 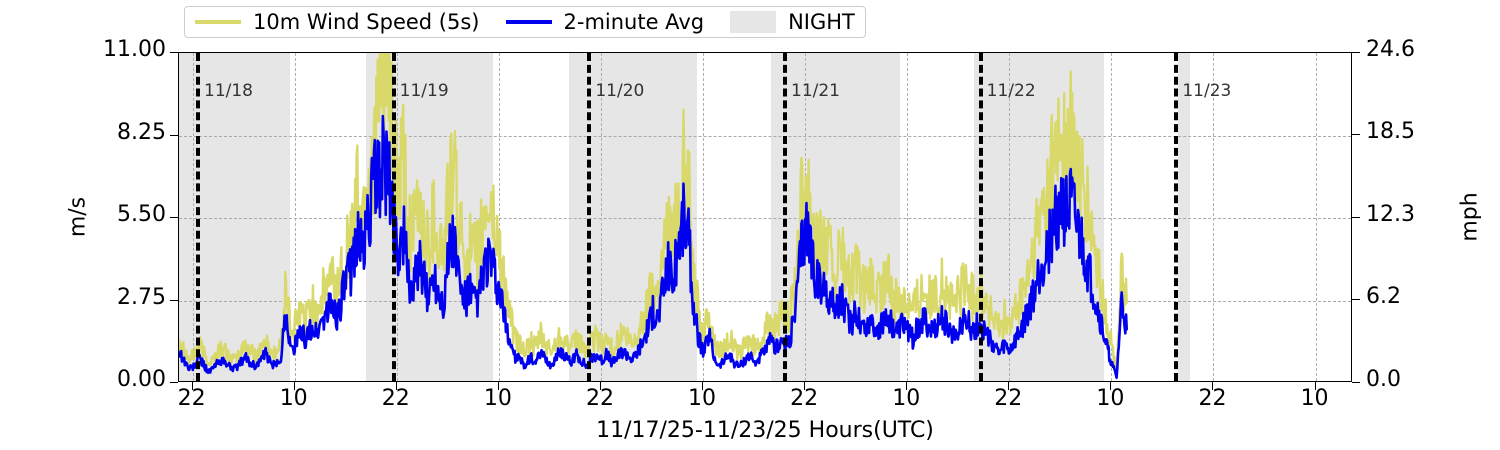 What do you see at coordinates (78, 217) in the screenshot?
I see `y-axis-label-left: m/s` at bounding box center [78, 217].